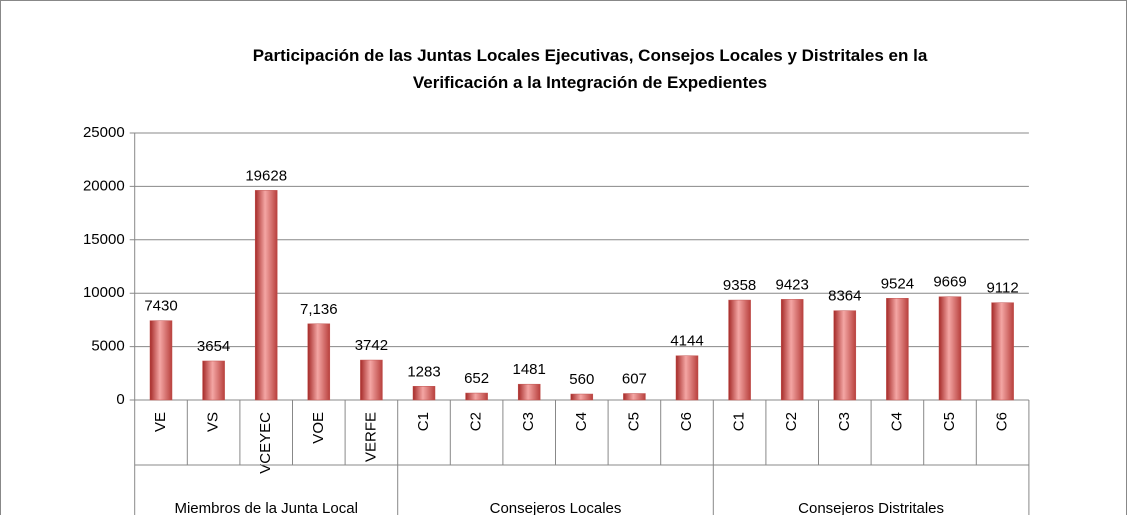 The width and height of the screenshot is (1127, 515). What do you see at coordinates (213, 346) in the screenshot?
I see `data-label: 3654` at bounding box center [213, 346].